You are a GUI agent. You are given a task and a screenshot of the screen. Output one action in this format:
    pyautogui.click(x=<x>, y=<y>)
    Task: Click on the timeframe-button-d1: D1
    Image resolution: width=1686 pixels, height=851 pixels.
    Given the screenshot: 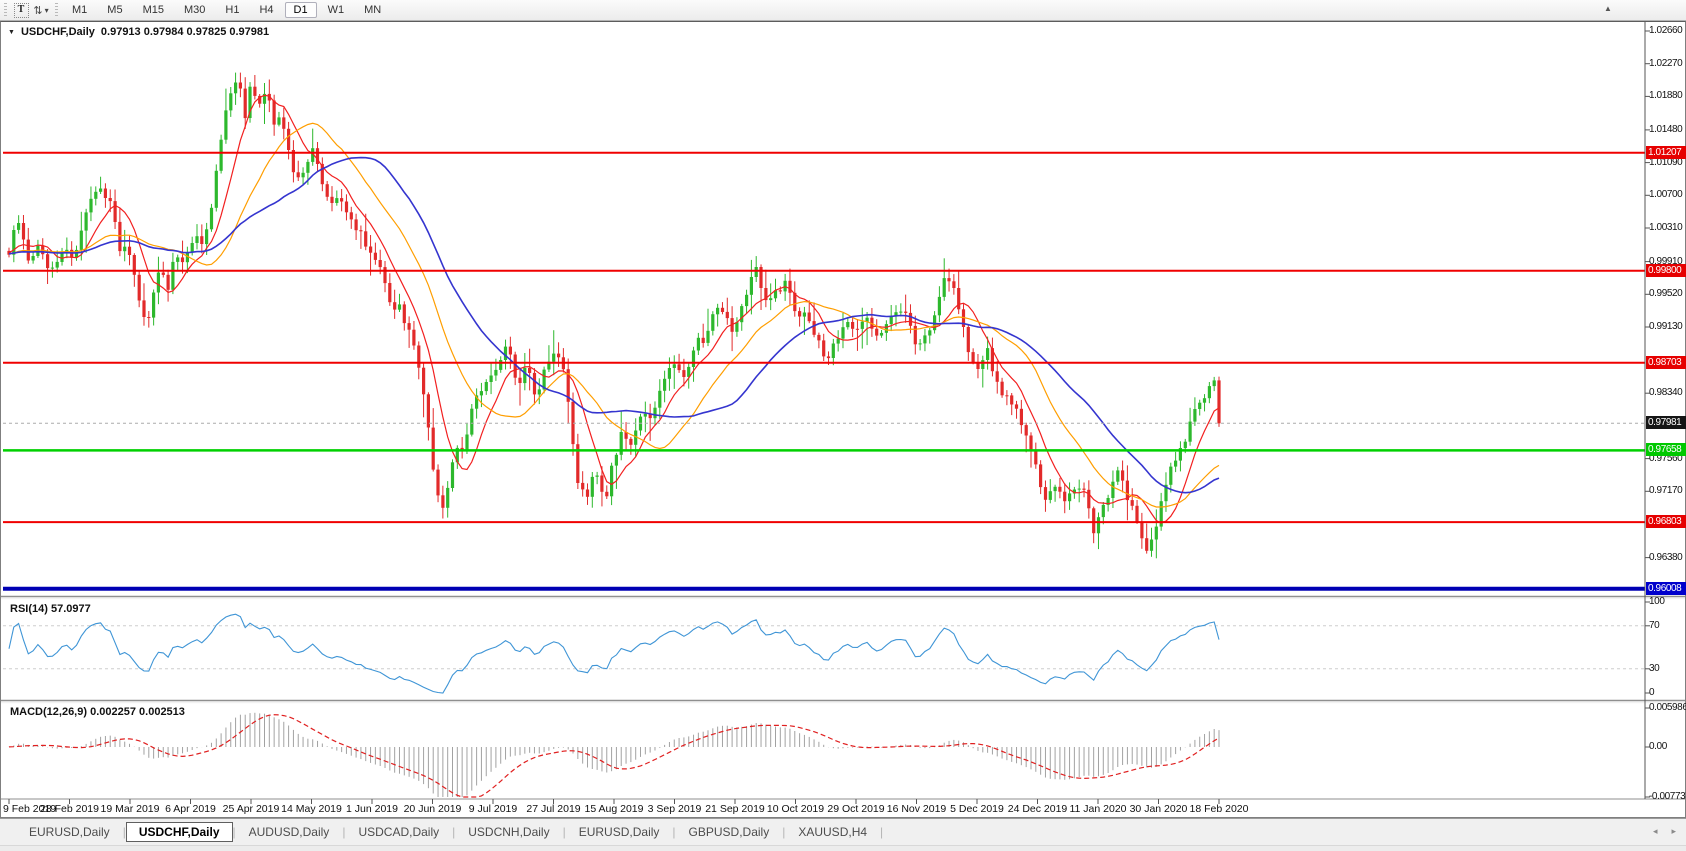 What is the action you would take?
    pyautogui.click(x=300, y=10)
    